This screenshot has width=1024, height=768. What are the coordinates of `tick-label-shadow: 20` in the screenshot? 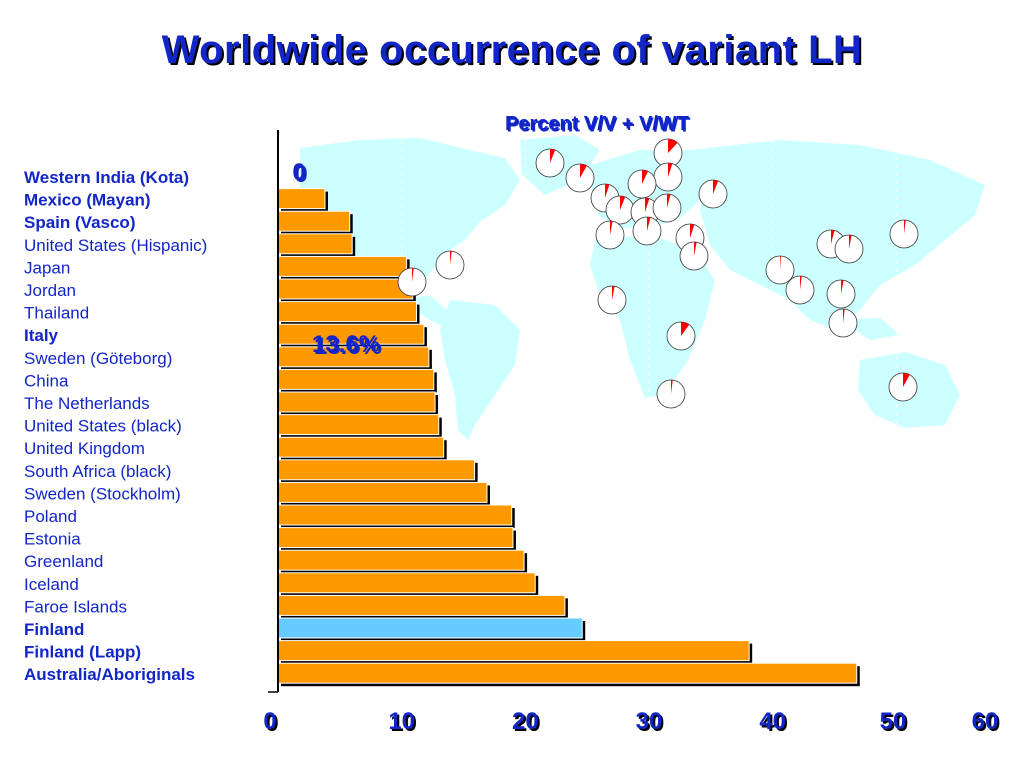 It's located at (527, 723).